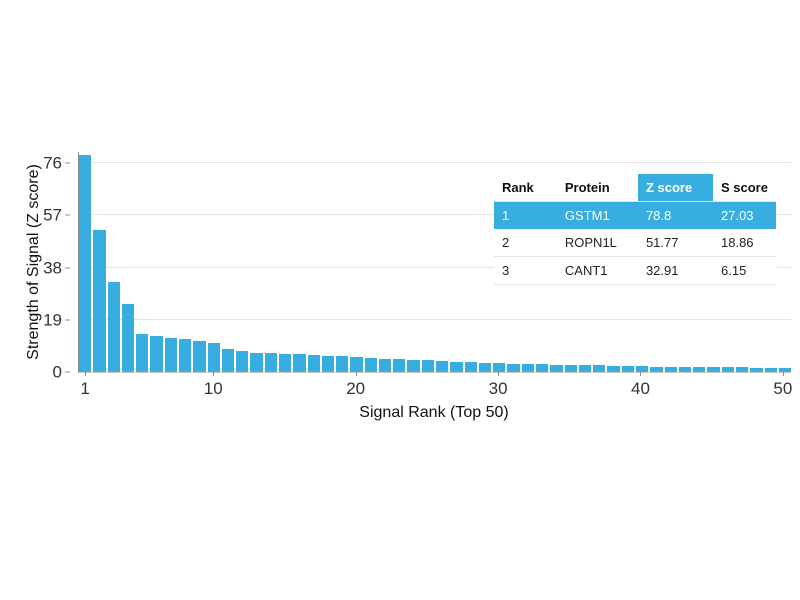 This screenshot has height=600, width=800. Describe the element at coordinates (525, 188) in the screenshot. I see `table-header-cell: Rank` at that location.